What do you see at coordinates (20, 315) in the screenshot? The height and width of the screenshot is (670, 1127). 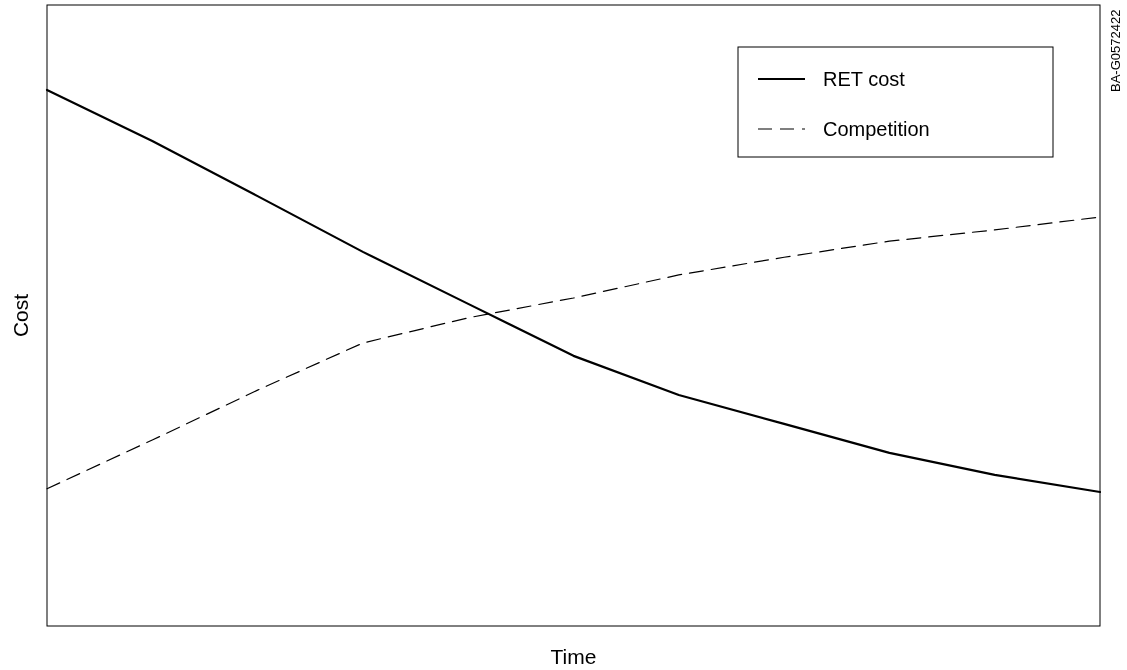 I see `y-axis-title: Cost` at bounding box center [20, 315].